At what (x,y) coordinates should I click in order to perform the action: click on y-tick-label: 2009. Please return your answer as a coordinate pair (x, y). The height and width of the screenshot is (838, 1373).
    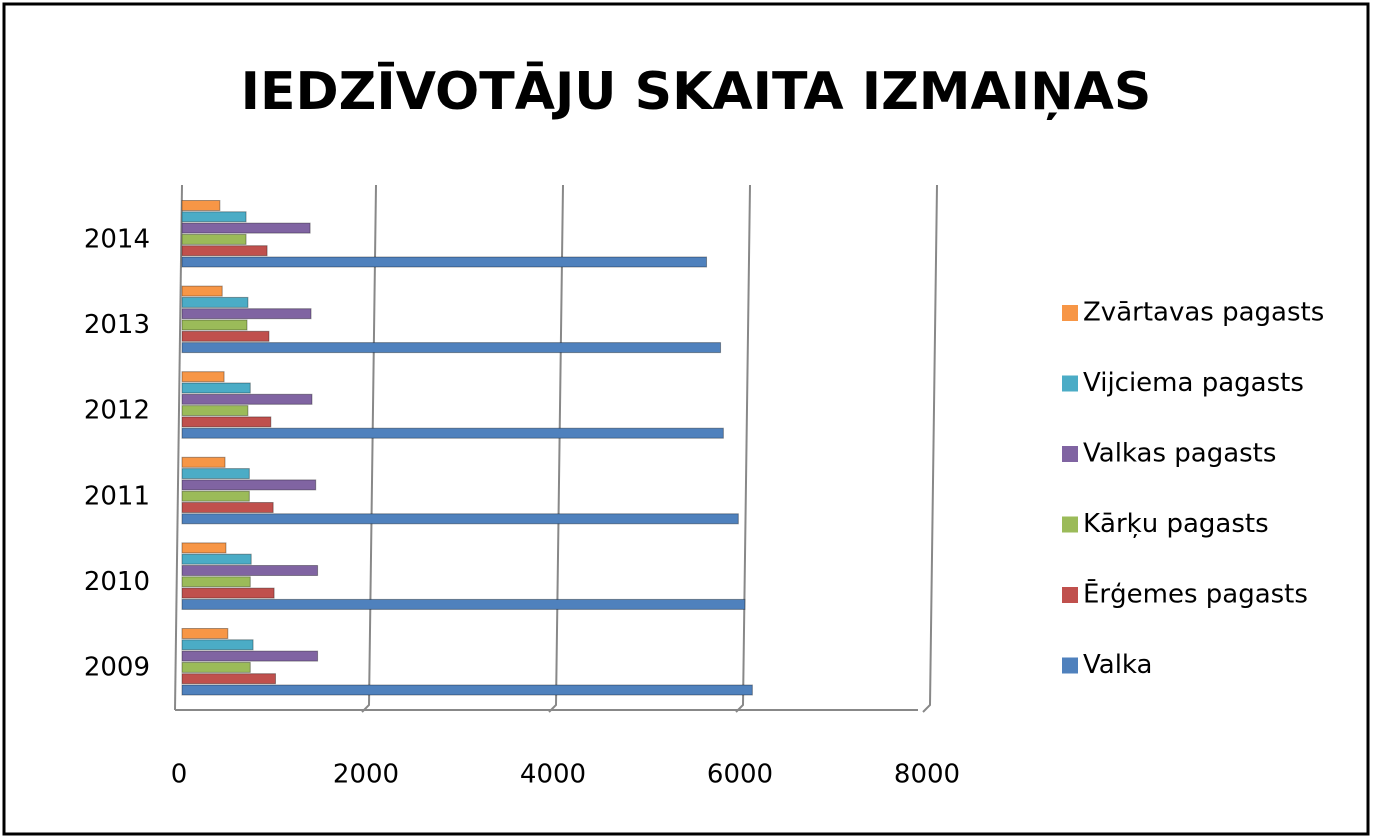
    Looking at the image, I should click on (117, 668).